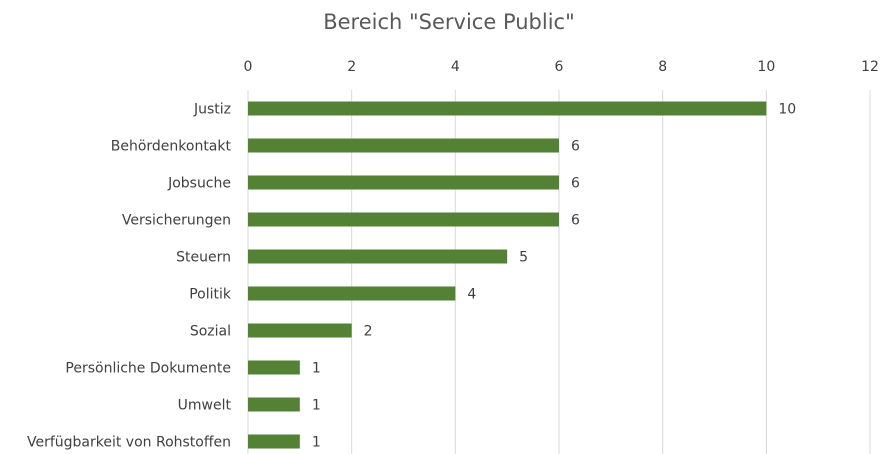  I want to click on y-tick-label: Steuern, so click(203, 258).